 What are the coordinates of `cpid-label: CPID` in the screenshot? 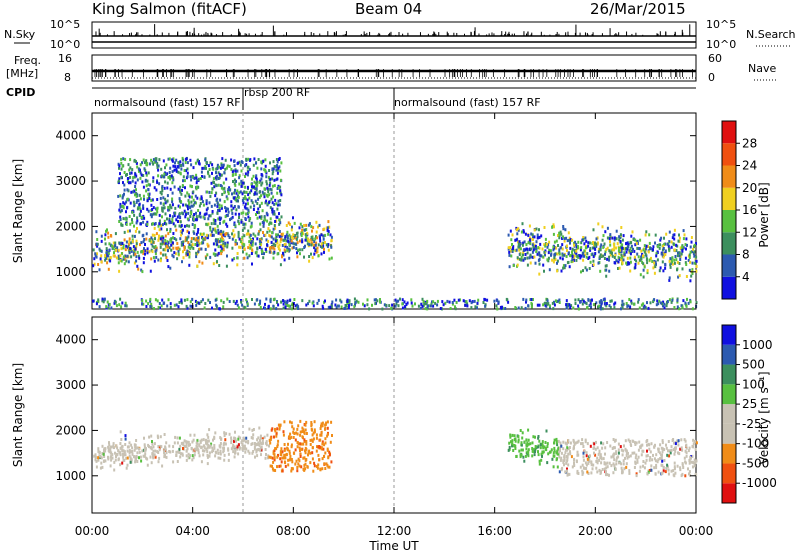 It's located at (20, 92).